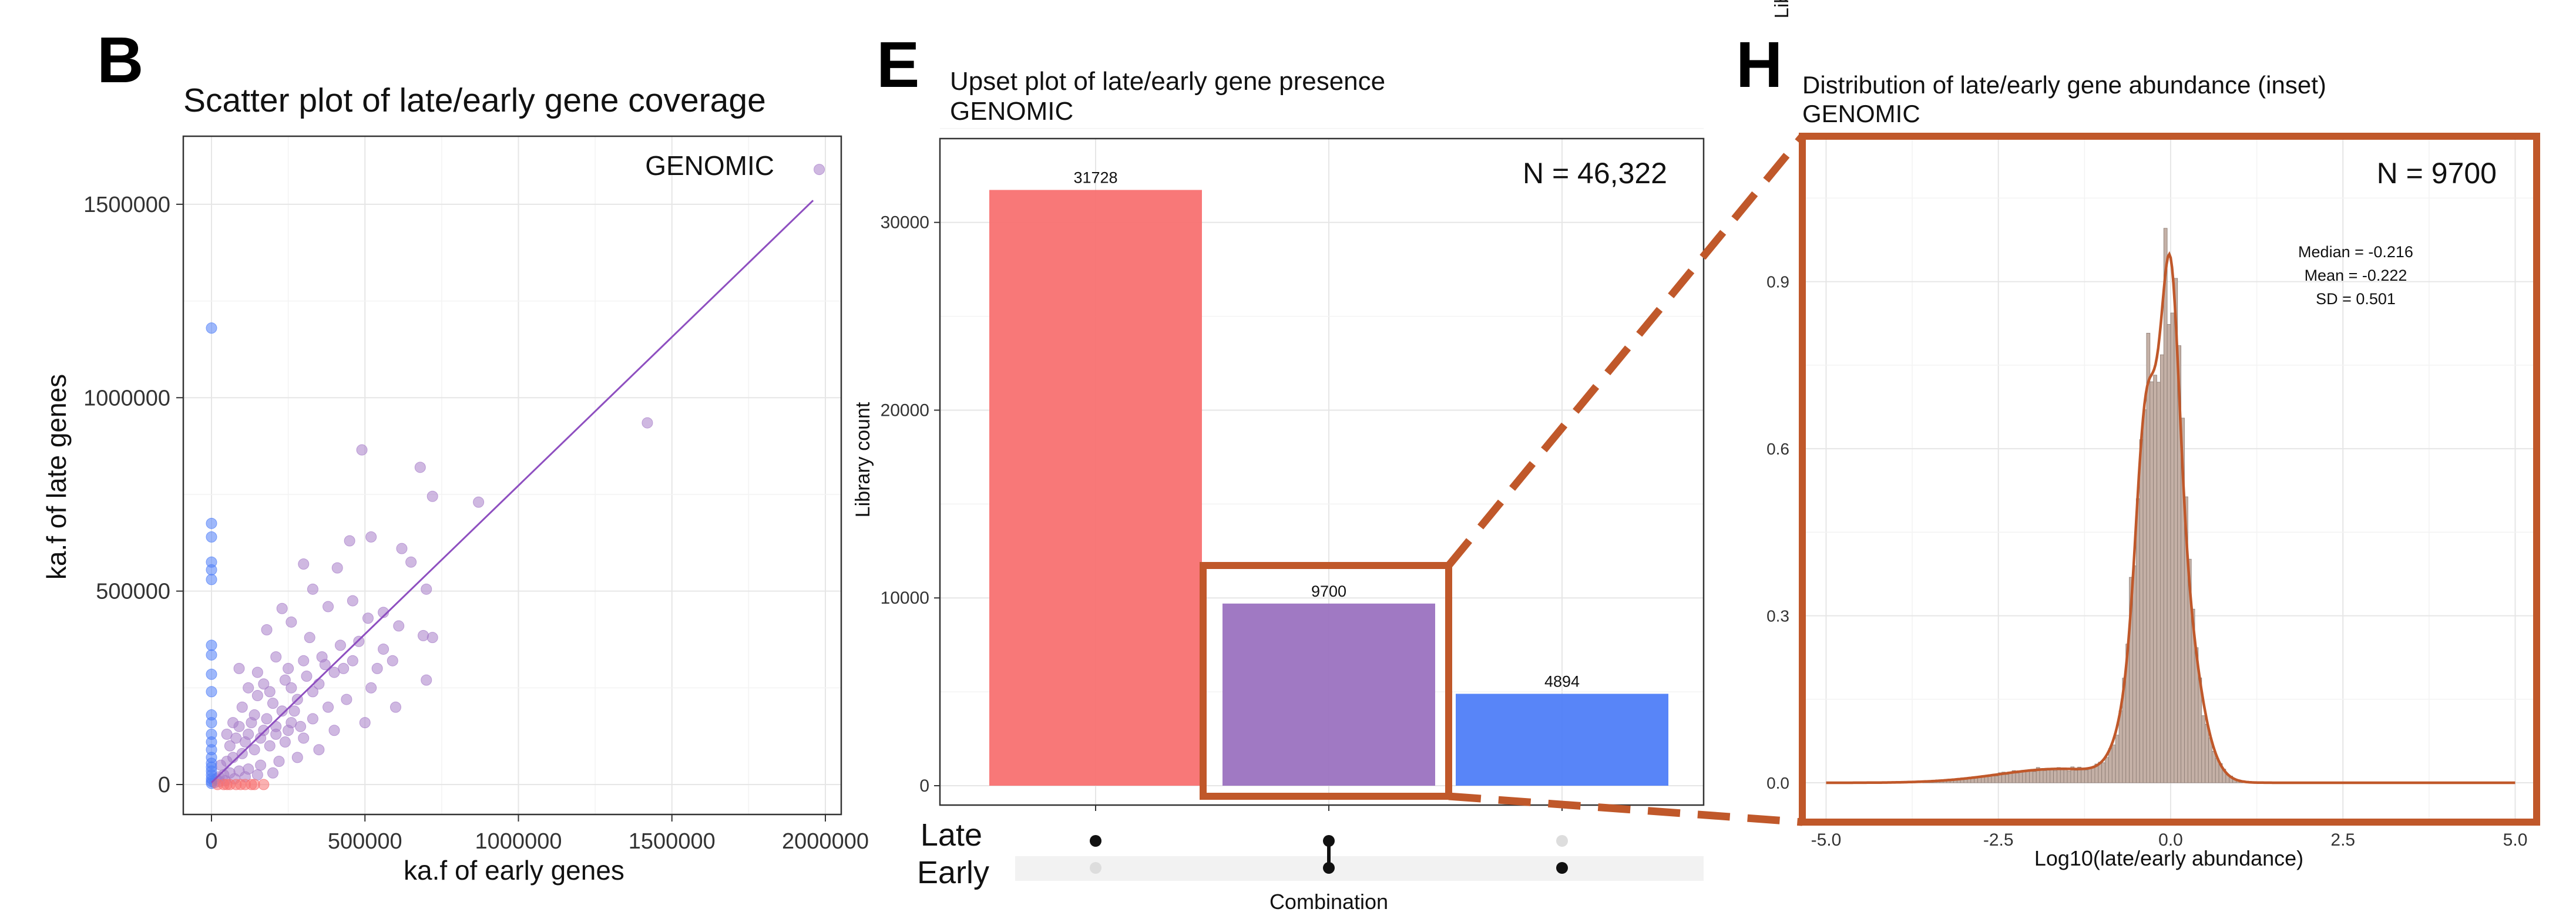  Describe the element at coordinates (2170, 840) in the screenshot. I see `h-xtick-label: 0.0` at that location.